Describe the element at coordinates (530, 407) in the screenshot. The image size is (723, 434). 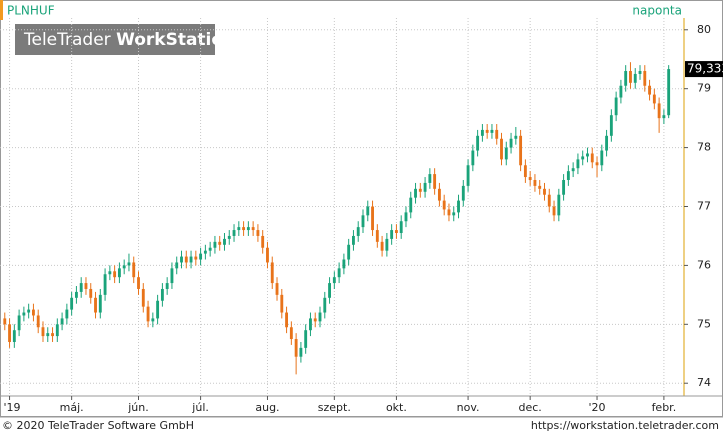
I see `x-tick-label: dec.` at that location.